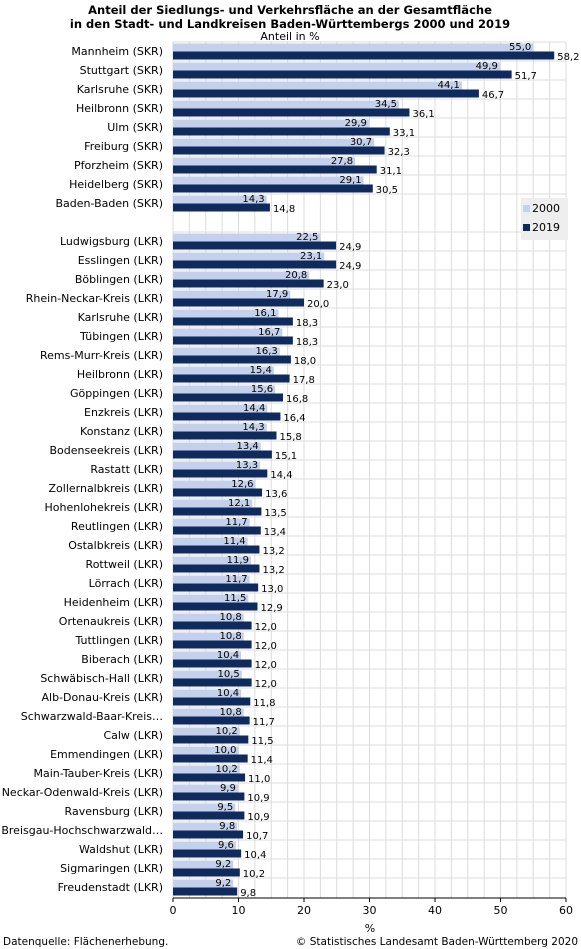 The height and width of the screenshot is (949, 581). Describe the element at coordinates (121, 70) in the screenshot. I see `category-label: Stuttgart (SKR)` at that location.